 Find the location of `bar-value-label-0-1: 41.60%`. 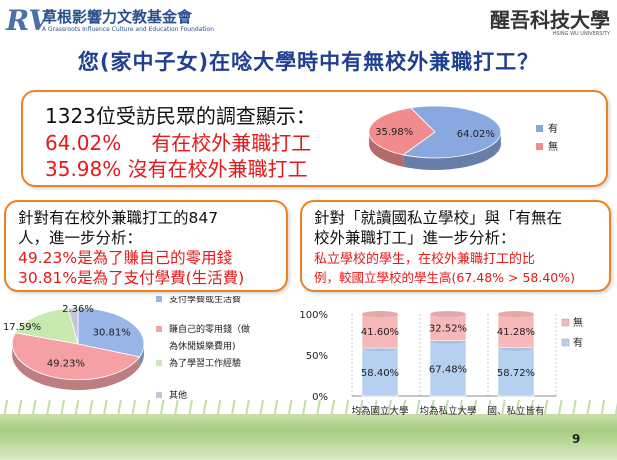

bar-value-label-0-1: 41.60% is located at coordinates (380, 332).